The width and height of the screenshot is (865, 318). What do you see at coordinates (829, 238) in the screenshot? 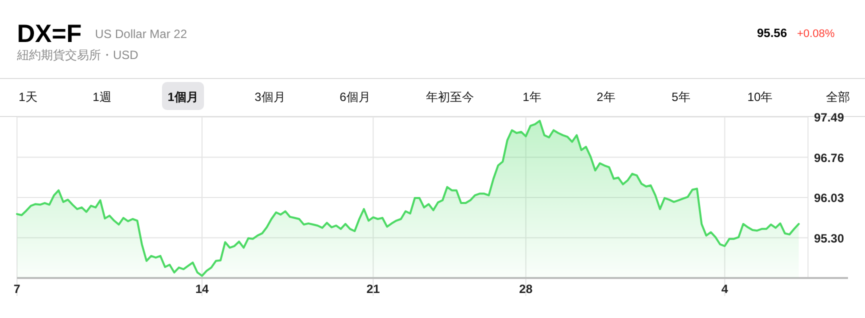
I see `y-tick-label: 95.30` at bounding box center [829, 238].